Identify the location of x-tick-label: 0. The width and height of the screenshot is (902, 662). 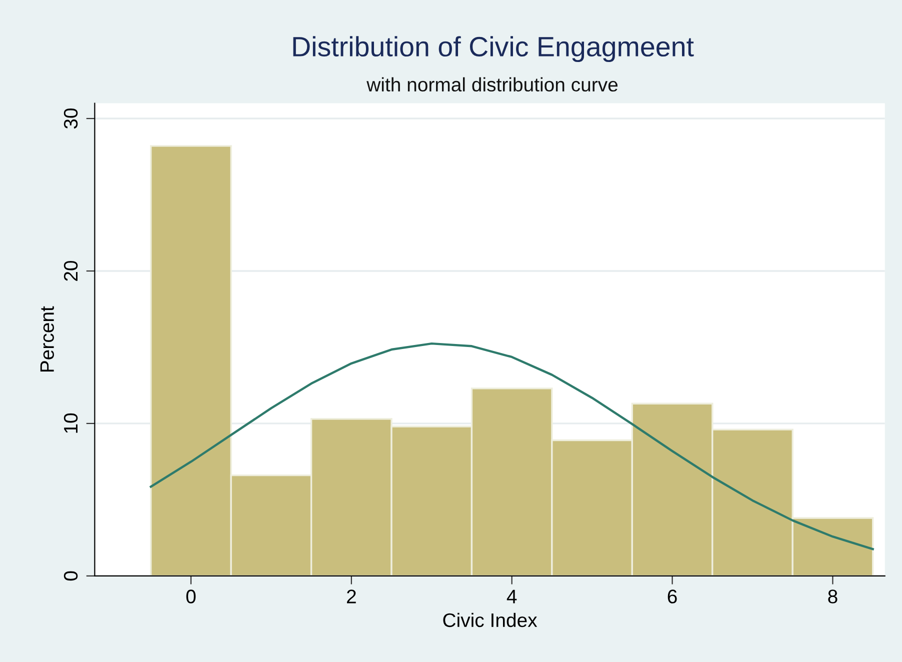
(191, 597).